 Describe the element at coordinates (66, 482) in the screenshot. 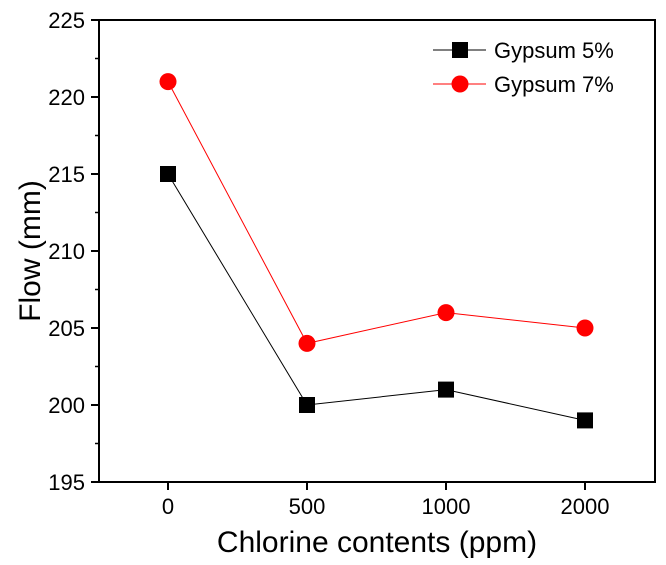

I see `y-tick-label: 195` at that location.